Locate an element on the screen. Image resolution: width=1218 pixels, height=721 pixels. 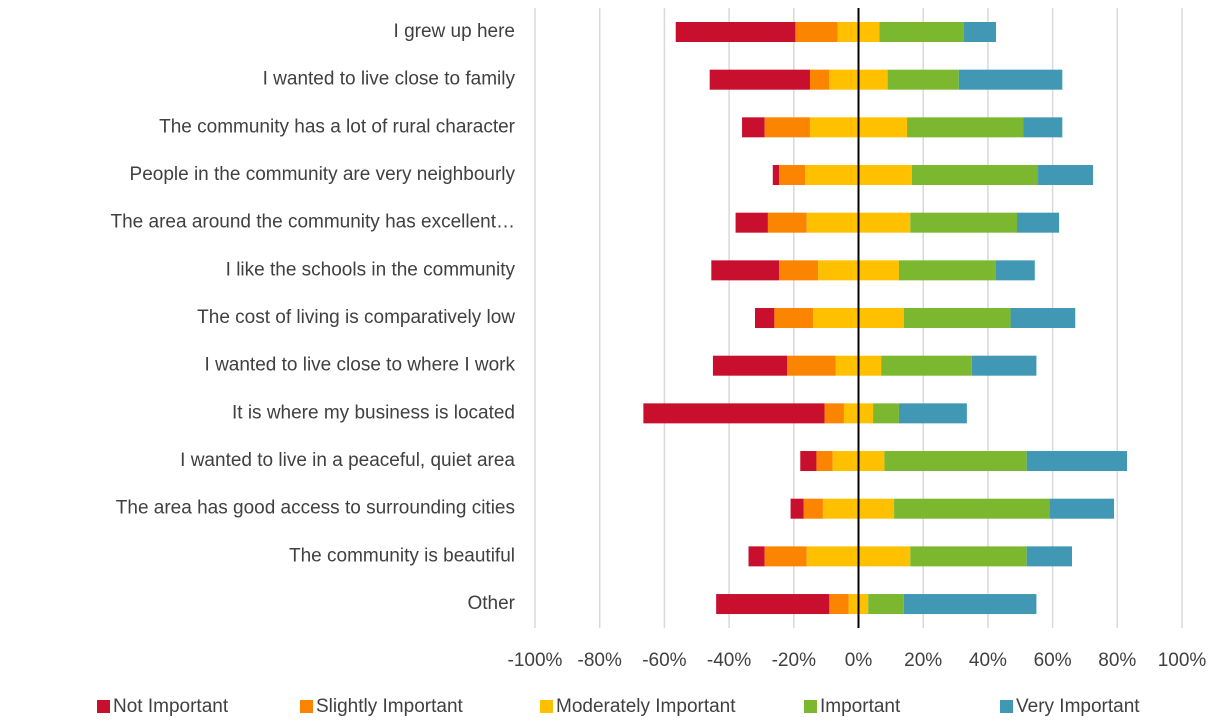
category-label: I like the schools in the community is located at coordinates (371, 269).